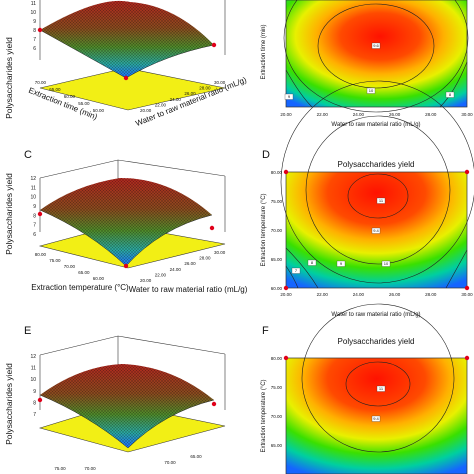  Describe the element at coordinates (395, 114) in the screenshot. I see `x-tick-label: 26.00` at that location.